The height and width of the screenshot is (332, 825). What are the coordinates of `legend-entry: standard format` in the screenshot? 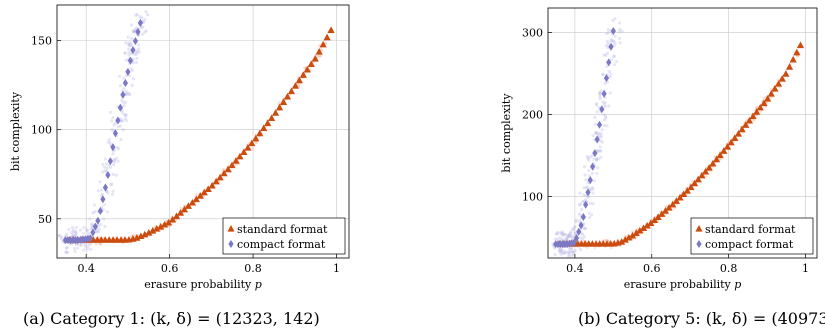 It's located at (282, 229).